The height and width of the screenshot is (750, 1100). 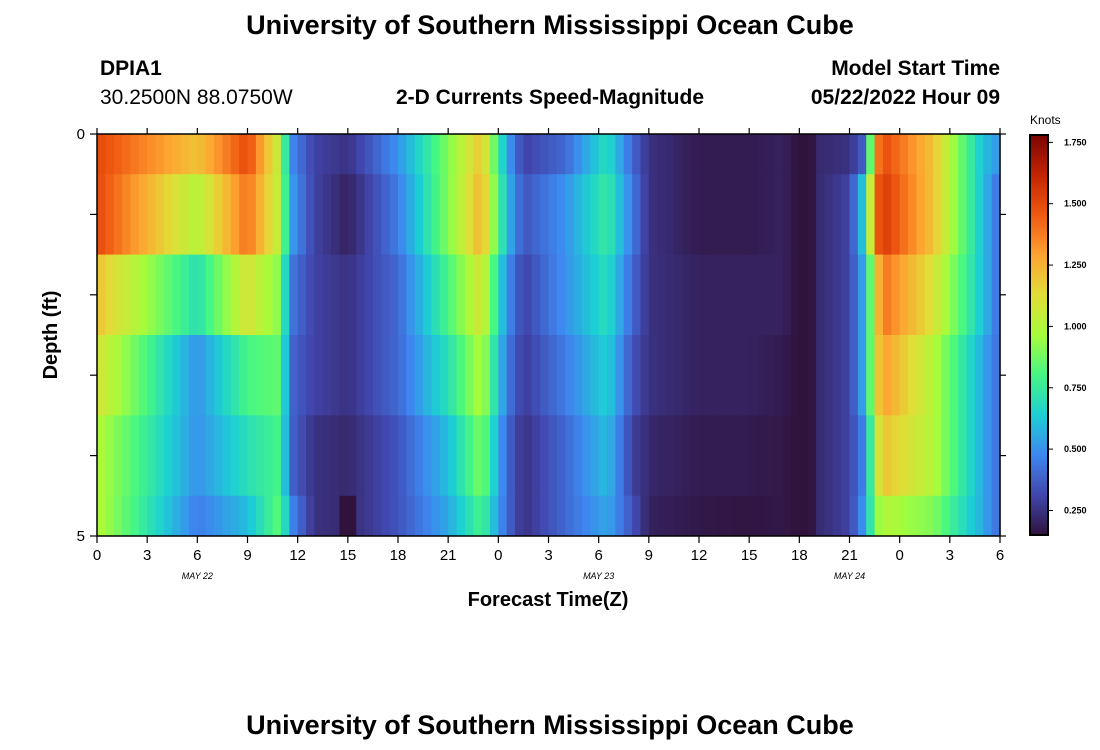 I want to click on colorbar-body, so click(x=1039, y=335).